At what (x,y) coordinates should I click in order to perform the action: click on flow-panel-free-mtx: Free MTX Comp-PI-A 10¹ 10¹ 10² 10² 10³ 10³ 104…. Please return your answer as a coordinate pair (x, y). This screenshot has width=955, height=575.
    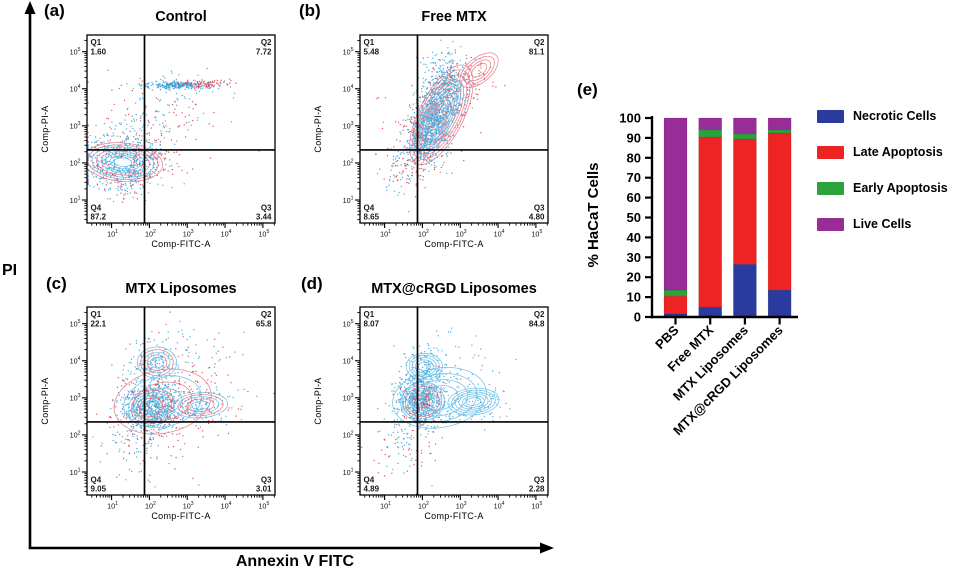
    Looking at the image, I should click on (433, 131).